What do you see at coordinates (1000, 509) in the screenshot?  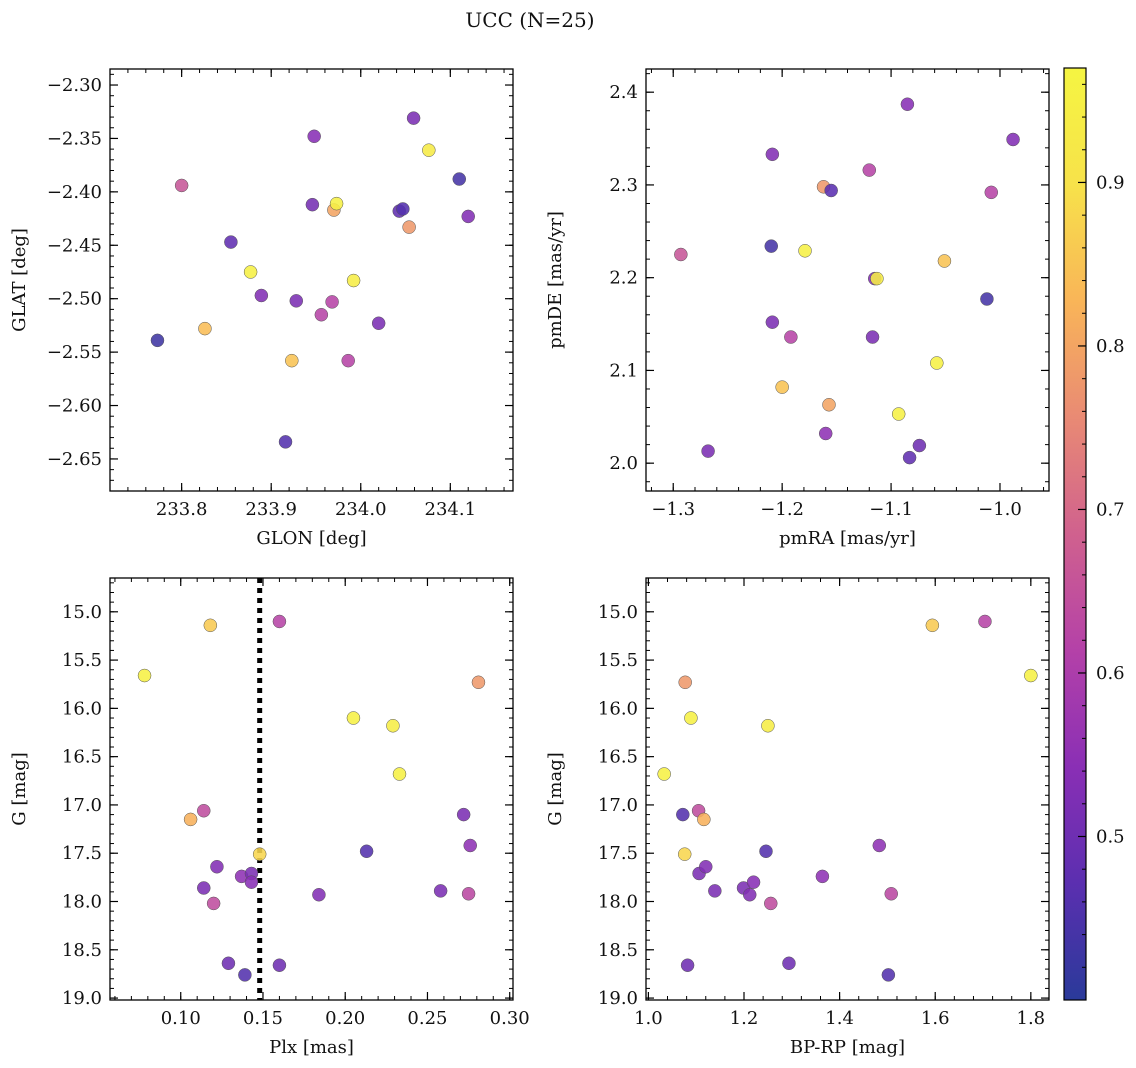 I see `x-tick-label: −1.0` at bounding box center [1000, 509].